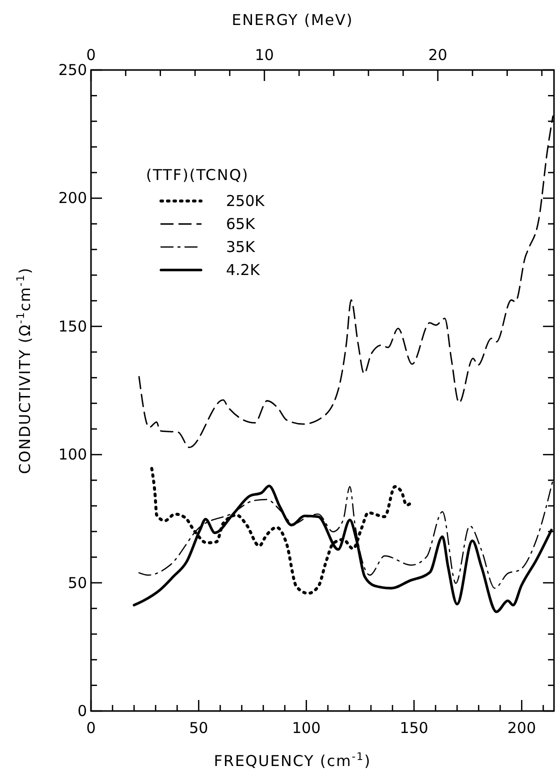 Image resolution: width=556 pixels, height=769 pixels. What do you see at coordinates (82, 711) in the screenshot?
I see `y-tick-label: 0` at bounding box center [82, 711].